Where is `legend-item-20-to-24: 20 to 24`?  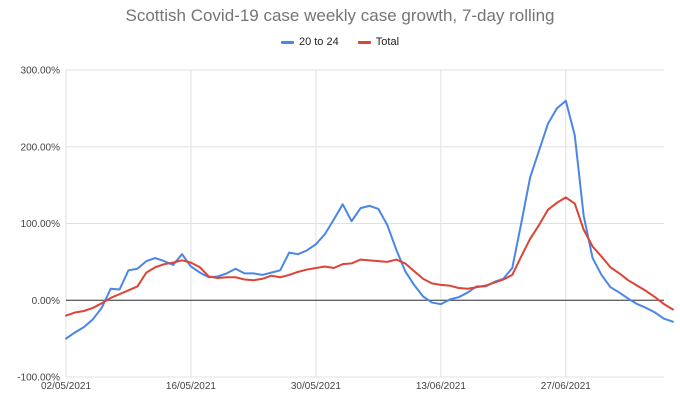 legend-item-20-to-24: 20 to 24 is located at coordinates (309, 42).